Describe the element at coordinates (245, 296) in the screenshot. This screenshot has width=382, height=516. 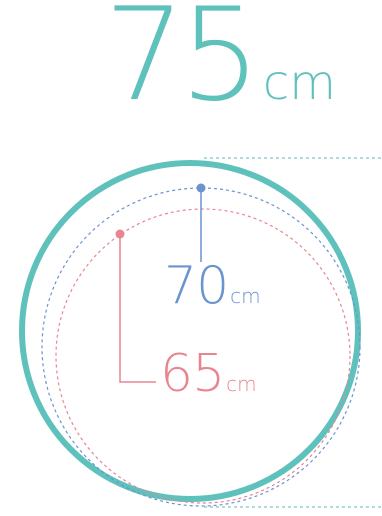
I see `label-70-unit: cm` at that location.